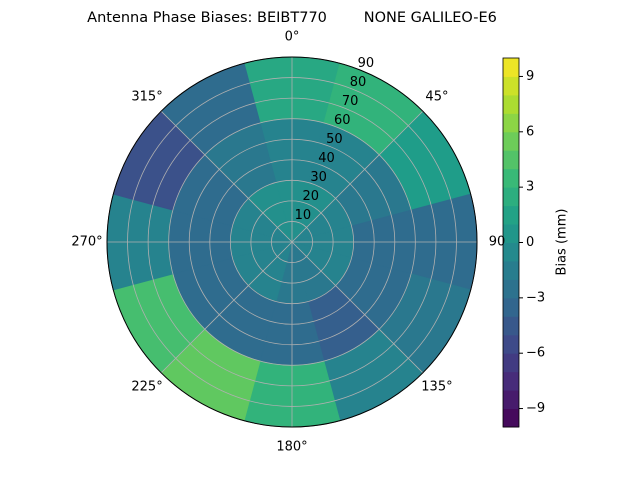 This screenshot has width=640, height=480. What do you see at coordinates (535, 353) in the screenshot?
I see `colorbar-tick-label: −6` at bounding box center [535, 353].